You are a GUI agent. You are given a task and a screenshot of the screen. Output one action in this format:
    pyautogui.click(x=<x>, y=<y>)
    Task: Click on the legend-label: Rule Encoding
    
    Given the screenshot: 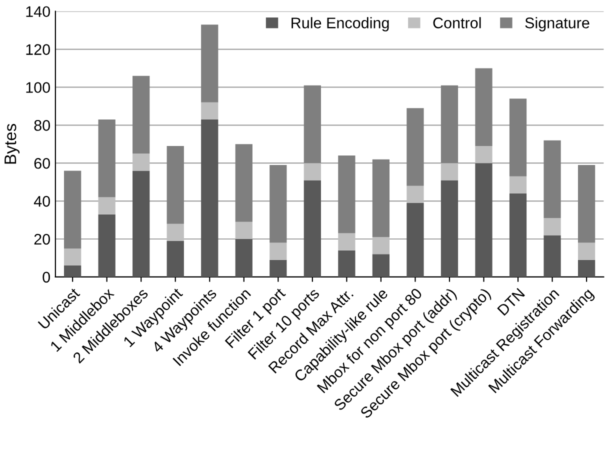 What is the action you would take?
    pyautogui.click(x=340, y=24)
    